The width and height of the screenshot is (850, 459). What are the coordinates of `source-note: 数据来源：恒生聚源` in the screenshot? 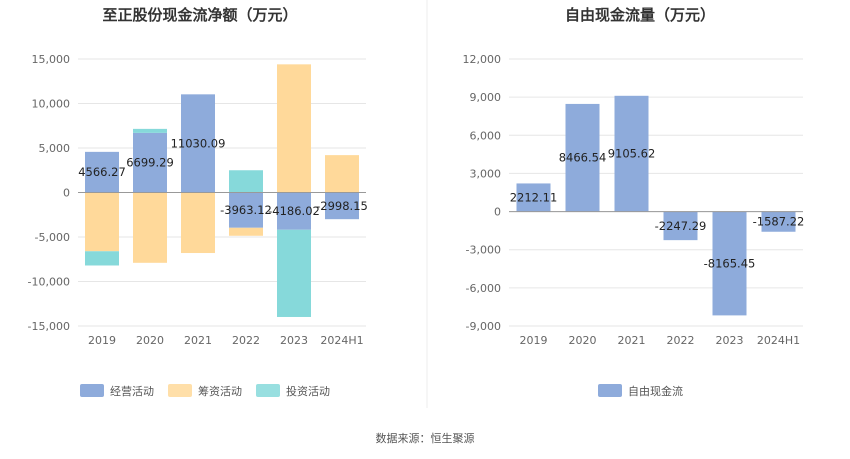 It's located at (425, 438).